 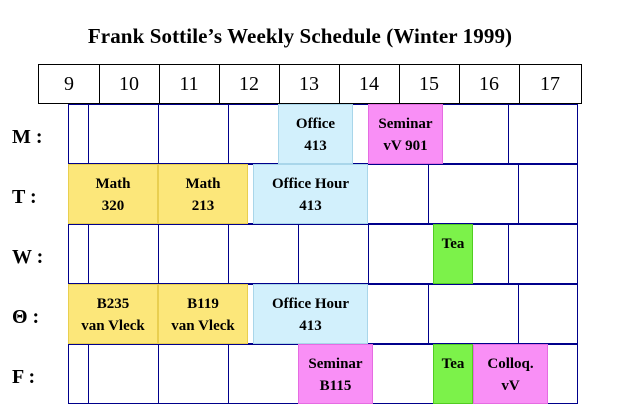 I want to click on event-thursday-office-hour: Office Hour 413, so click(x=310, y=314).